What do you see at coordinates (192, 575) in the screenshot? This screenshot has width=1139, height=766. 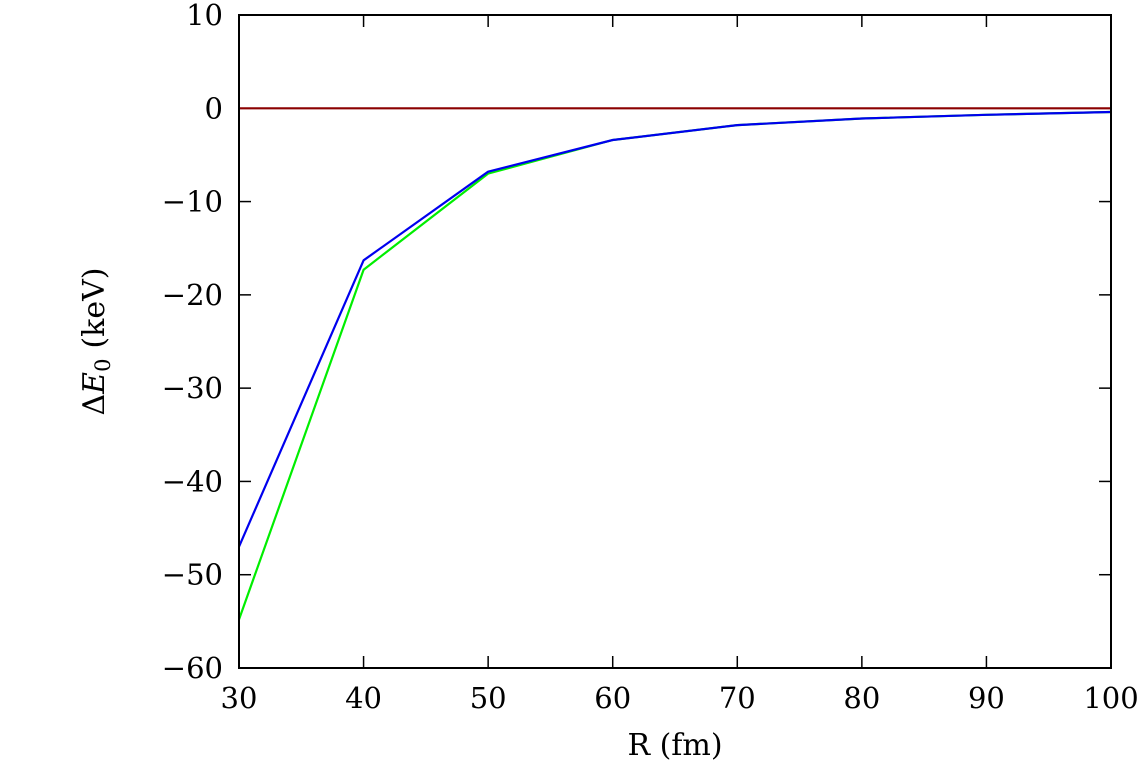 I see `y-tick-label: −50` at bounding box center [192, 575].